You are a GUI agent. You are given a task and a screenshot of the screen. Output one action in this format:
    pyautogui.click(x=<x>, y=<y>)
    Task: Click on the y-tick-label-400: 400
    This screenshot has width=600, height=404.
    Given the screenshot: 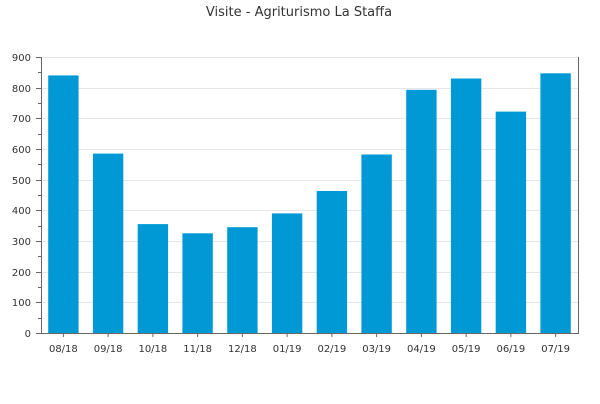 What is the action you would take?
    pyautogui.click(x=21, y=211)
    